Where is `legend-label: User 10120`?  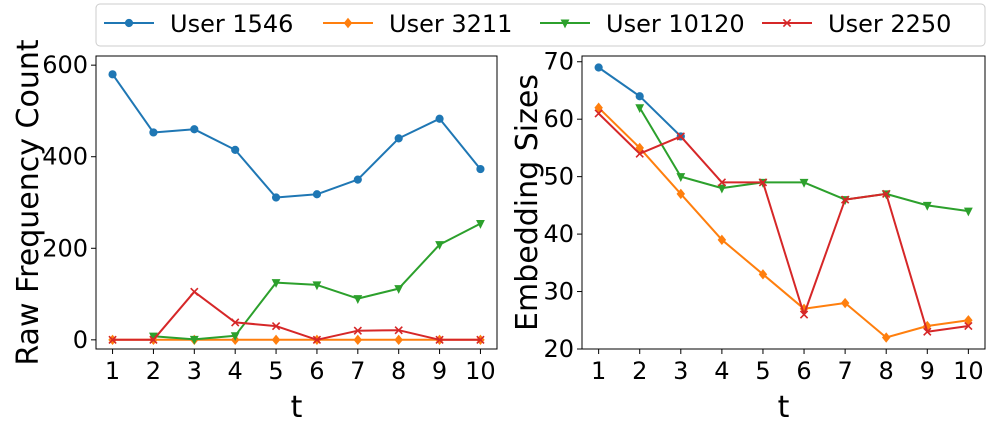 legend-label: User 10120 is located at coordinates (675, 24).